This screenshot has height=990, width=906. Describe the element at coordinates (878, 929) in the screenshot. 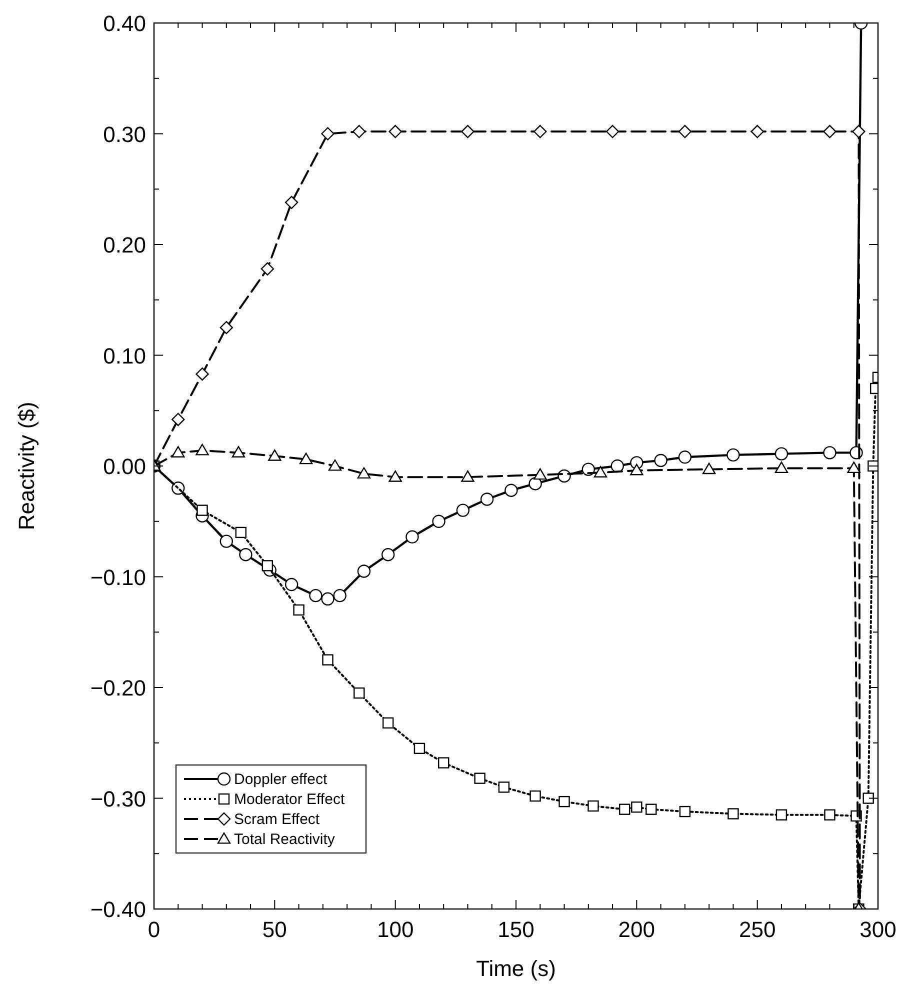

I see `x-tick-label: 300` at that location.